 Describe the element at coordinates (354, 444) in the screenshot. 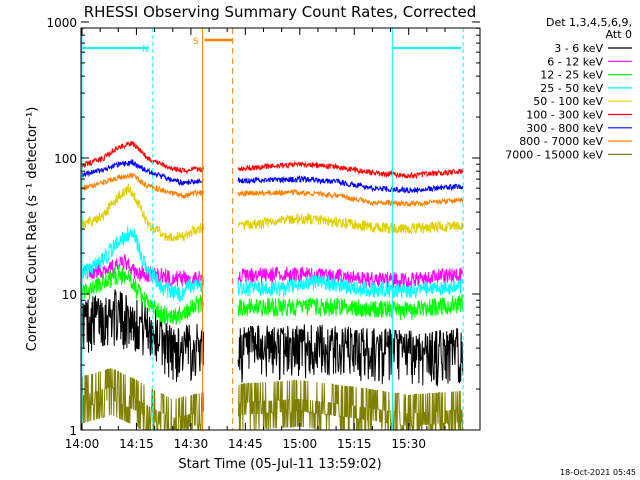

I see `x-tick-label: 15:15` at that location.